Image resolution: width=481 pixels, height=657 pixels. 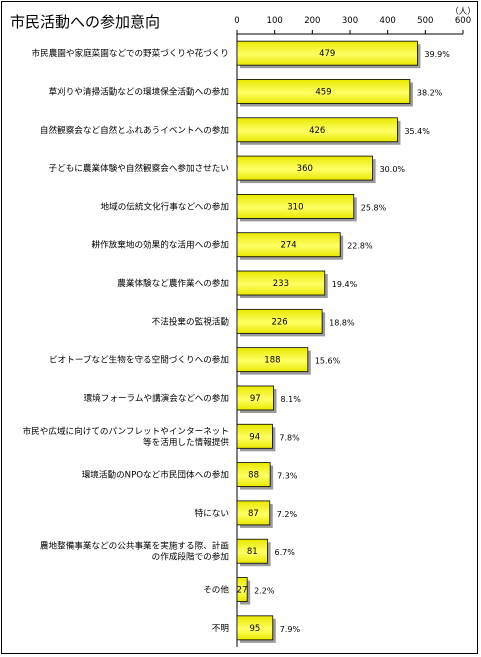 I want to click on category-label: 農業体験など農作業への参加, so click(x=173, y=283).